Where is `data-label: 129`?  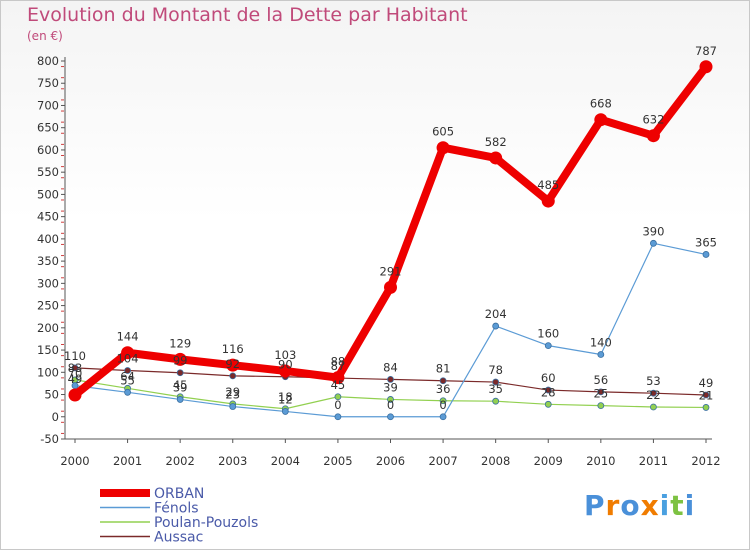 data-label: 129 is located at coordinates (180, 343).